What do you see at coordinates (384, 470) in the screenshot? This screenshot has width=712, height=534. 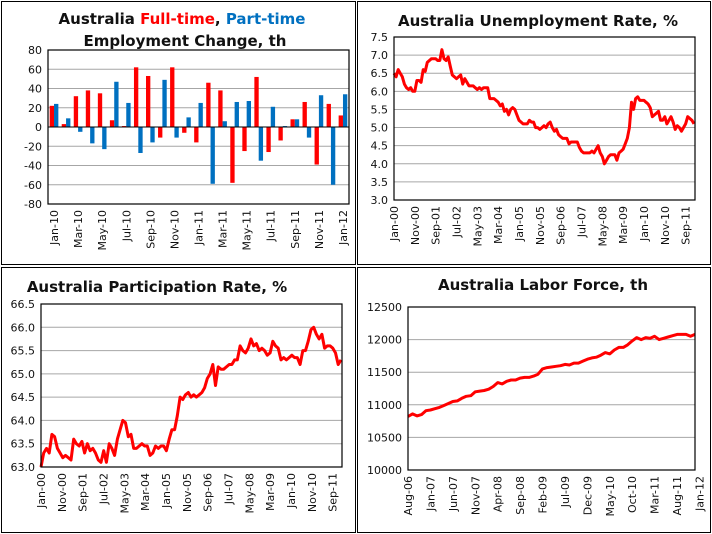 I see `y-tick-label: 10000` at bounding box center [384, 470].